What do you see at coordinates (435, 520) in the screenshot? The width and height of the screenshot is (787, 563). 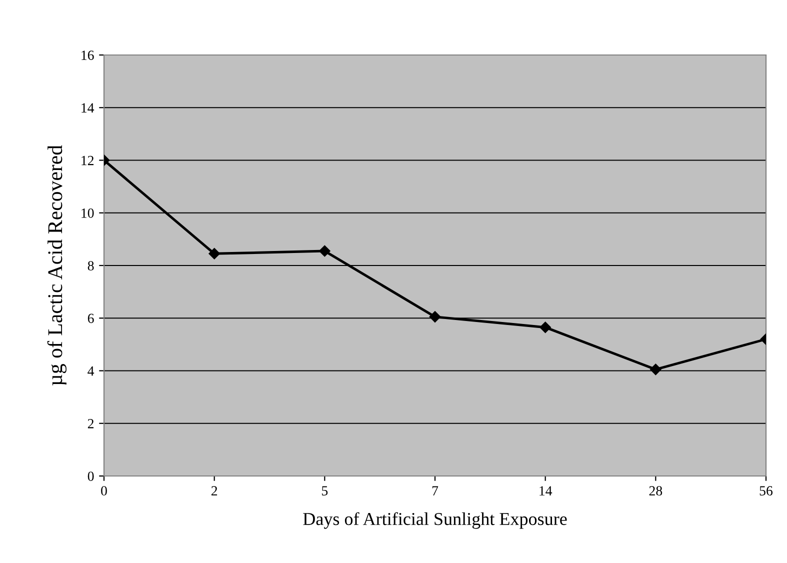 I see `x-axis-title: Days of Artificial Sunlight Exposure` at bounding box center [435, 520].